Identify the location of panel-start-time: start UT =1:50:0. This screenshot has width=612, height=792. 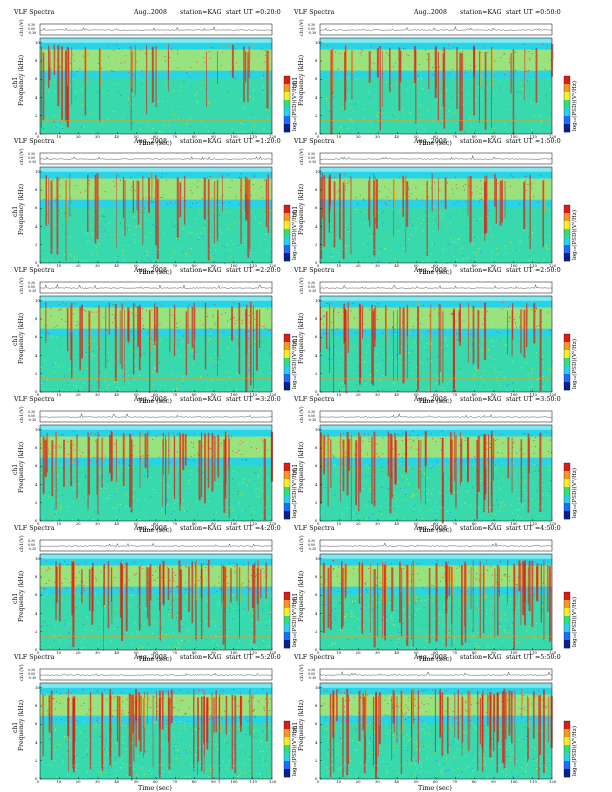
(533, 141).